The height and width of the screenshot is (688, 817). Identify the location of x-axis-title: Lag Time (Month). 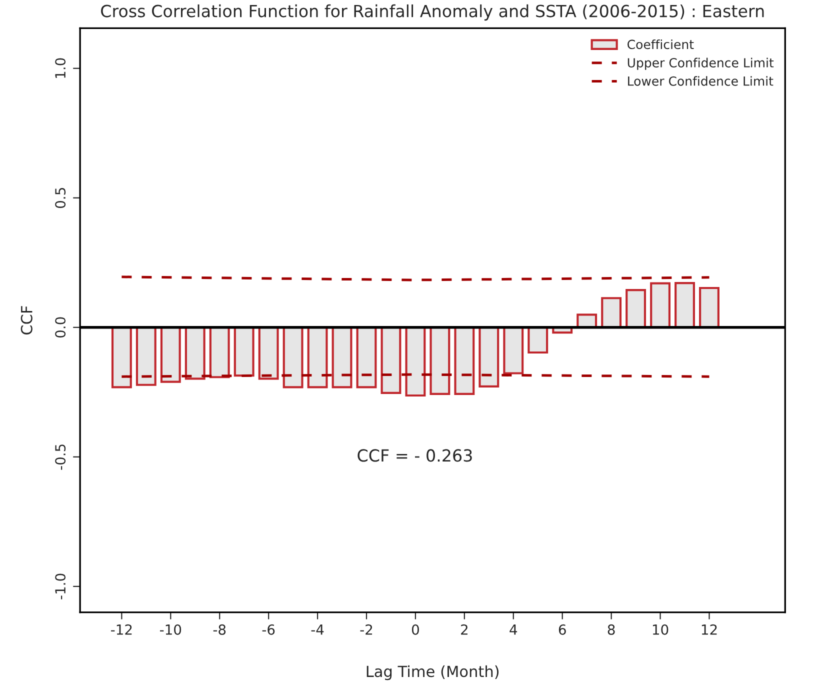
(432, 672).